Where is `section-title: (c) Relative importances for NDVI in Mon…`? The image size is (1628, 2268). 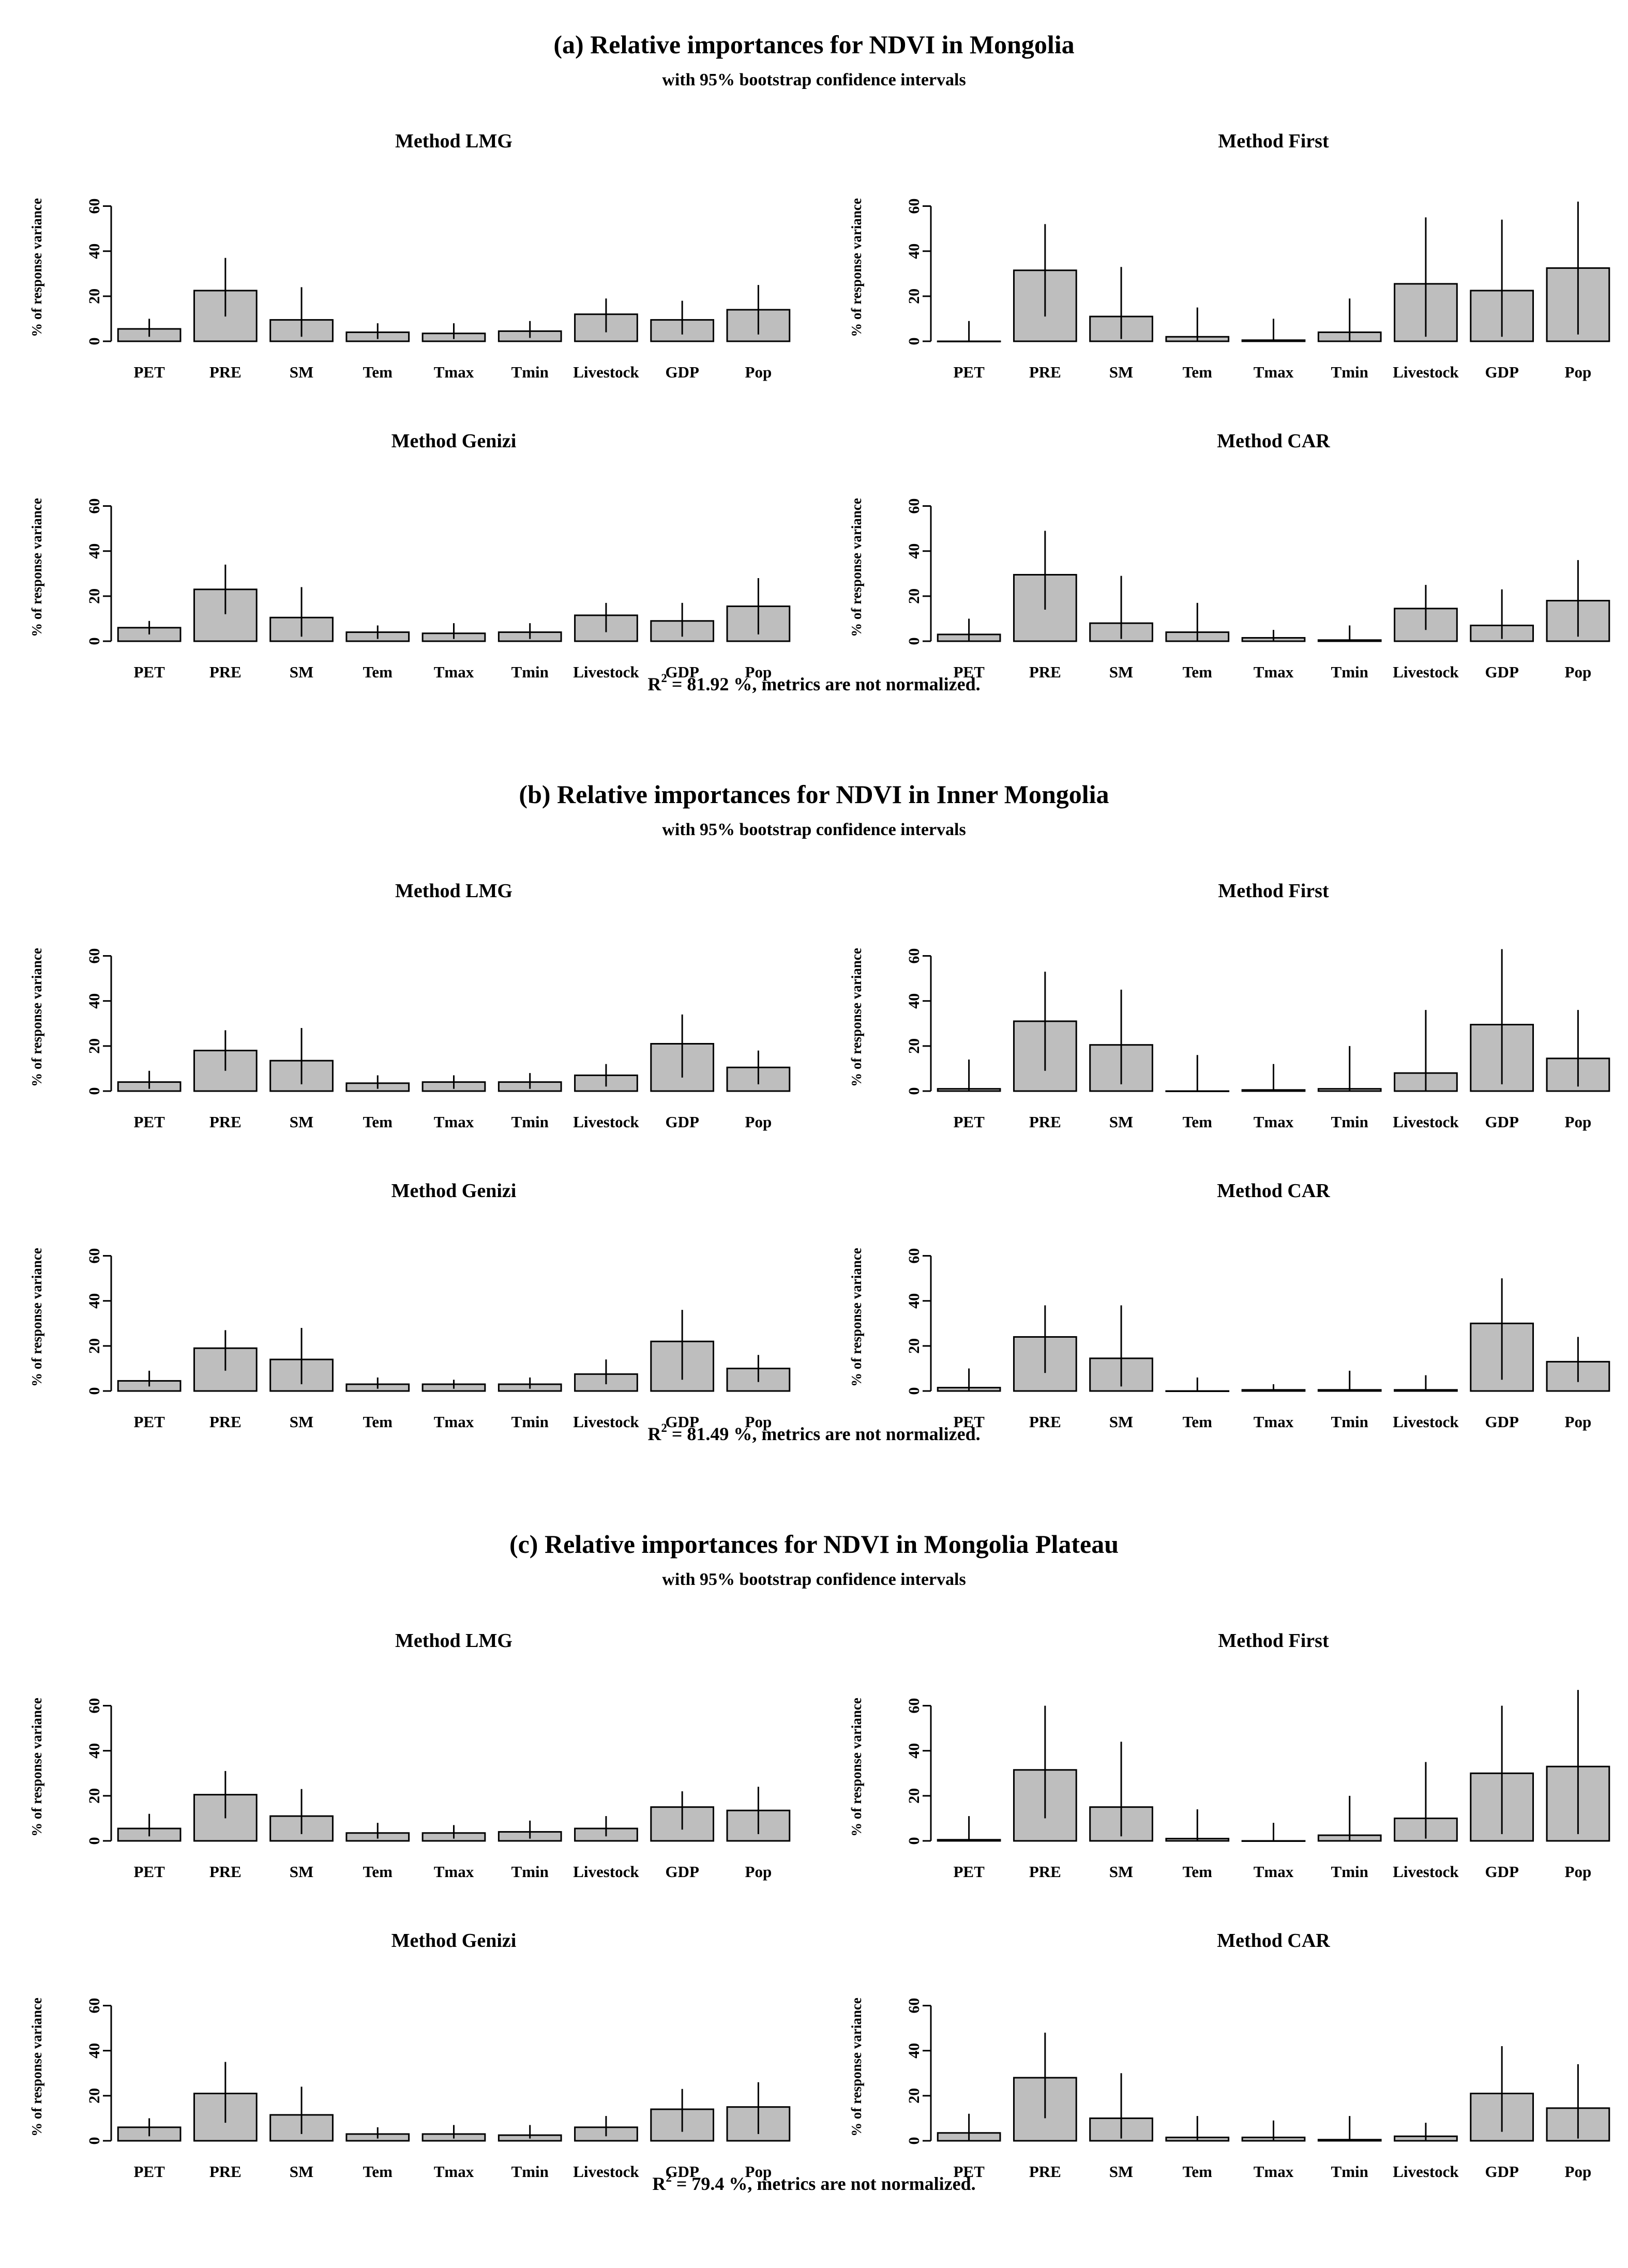 section-title: (c) Relative importances for NDVI in Mon… is located at coordinates (814, 1544).